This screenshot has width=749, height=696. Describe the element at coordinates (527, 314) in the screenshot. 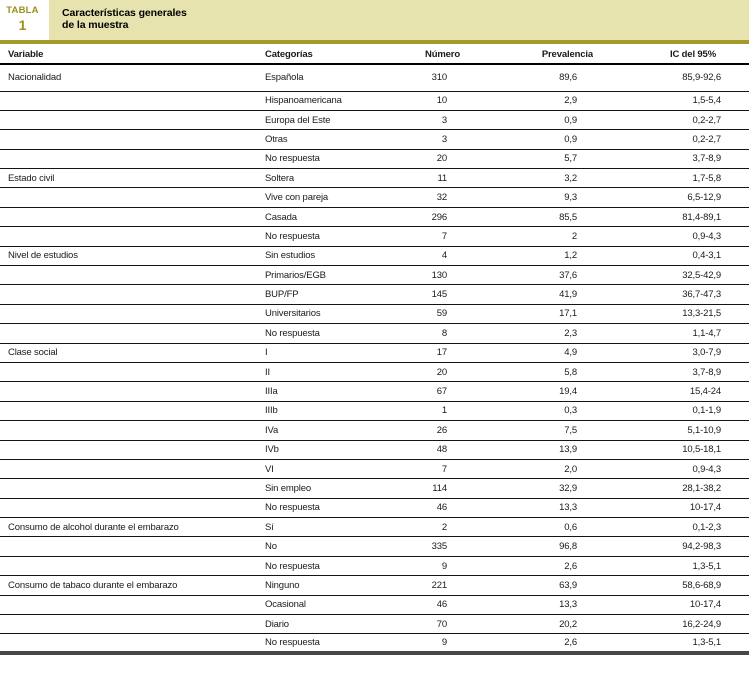

I see `prevalencia-cell: 17,1` at that location.